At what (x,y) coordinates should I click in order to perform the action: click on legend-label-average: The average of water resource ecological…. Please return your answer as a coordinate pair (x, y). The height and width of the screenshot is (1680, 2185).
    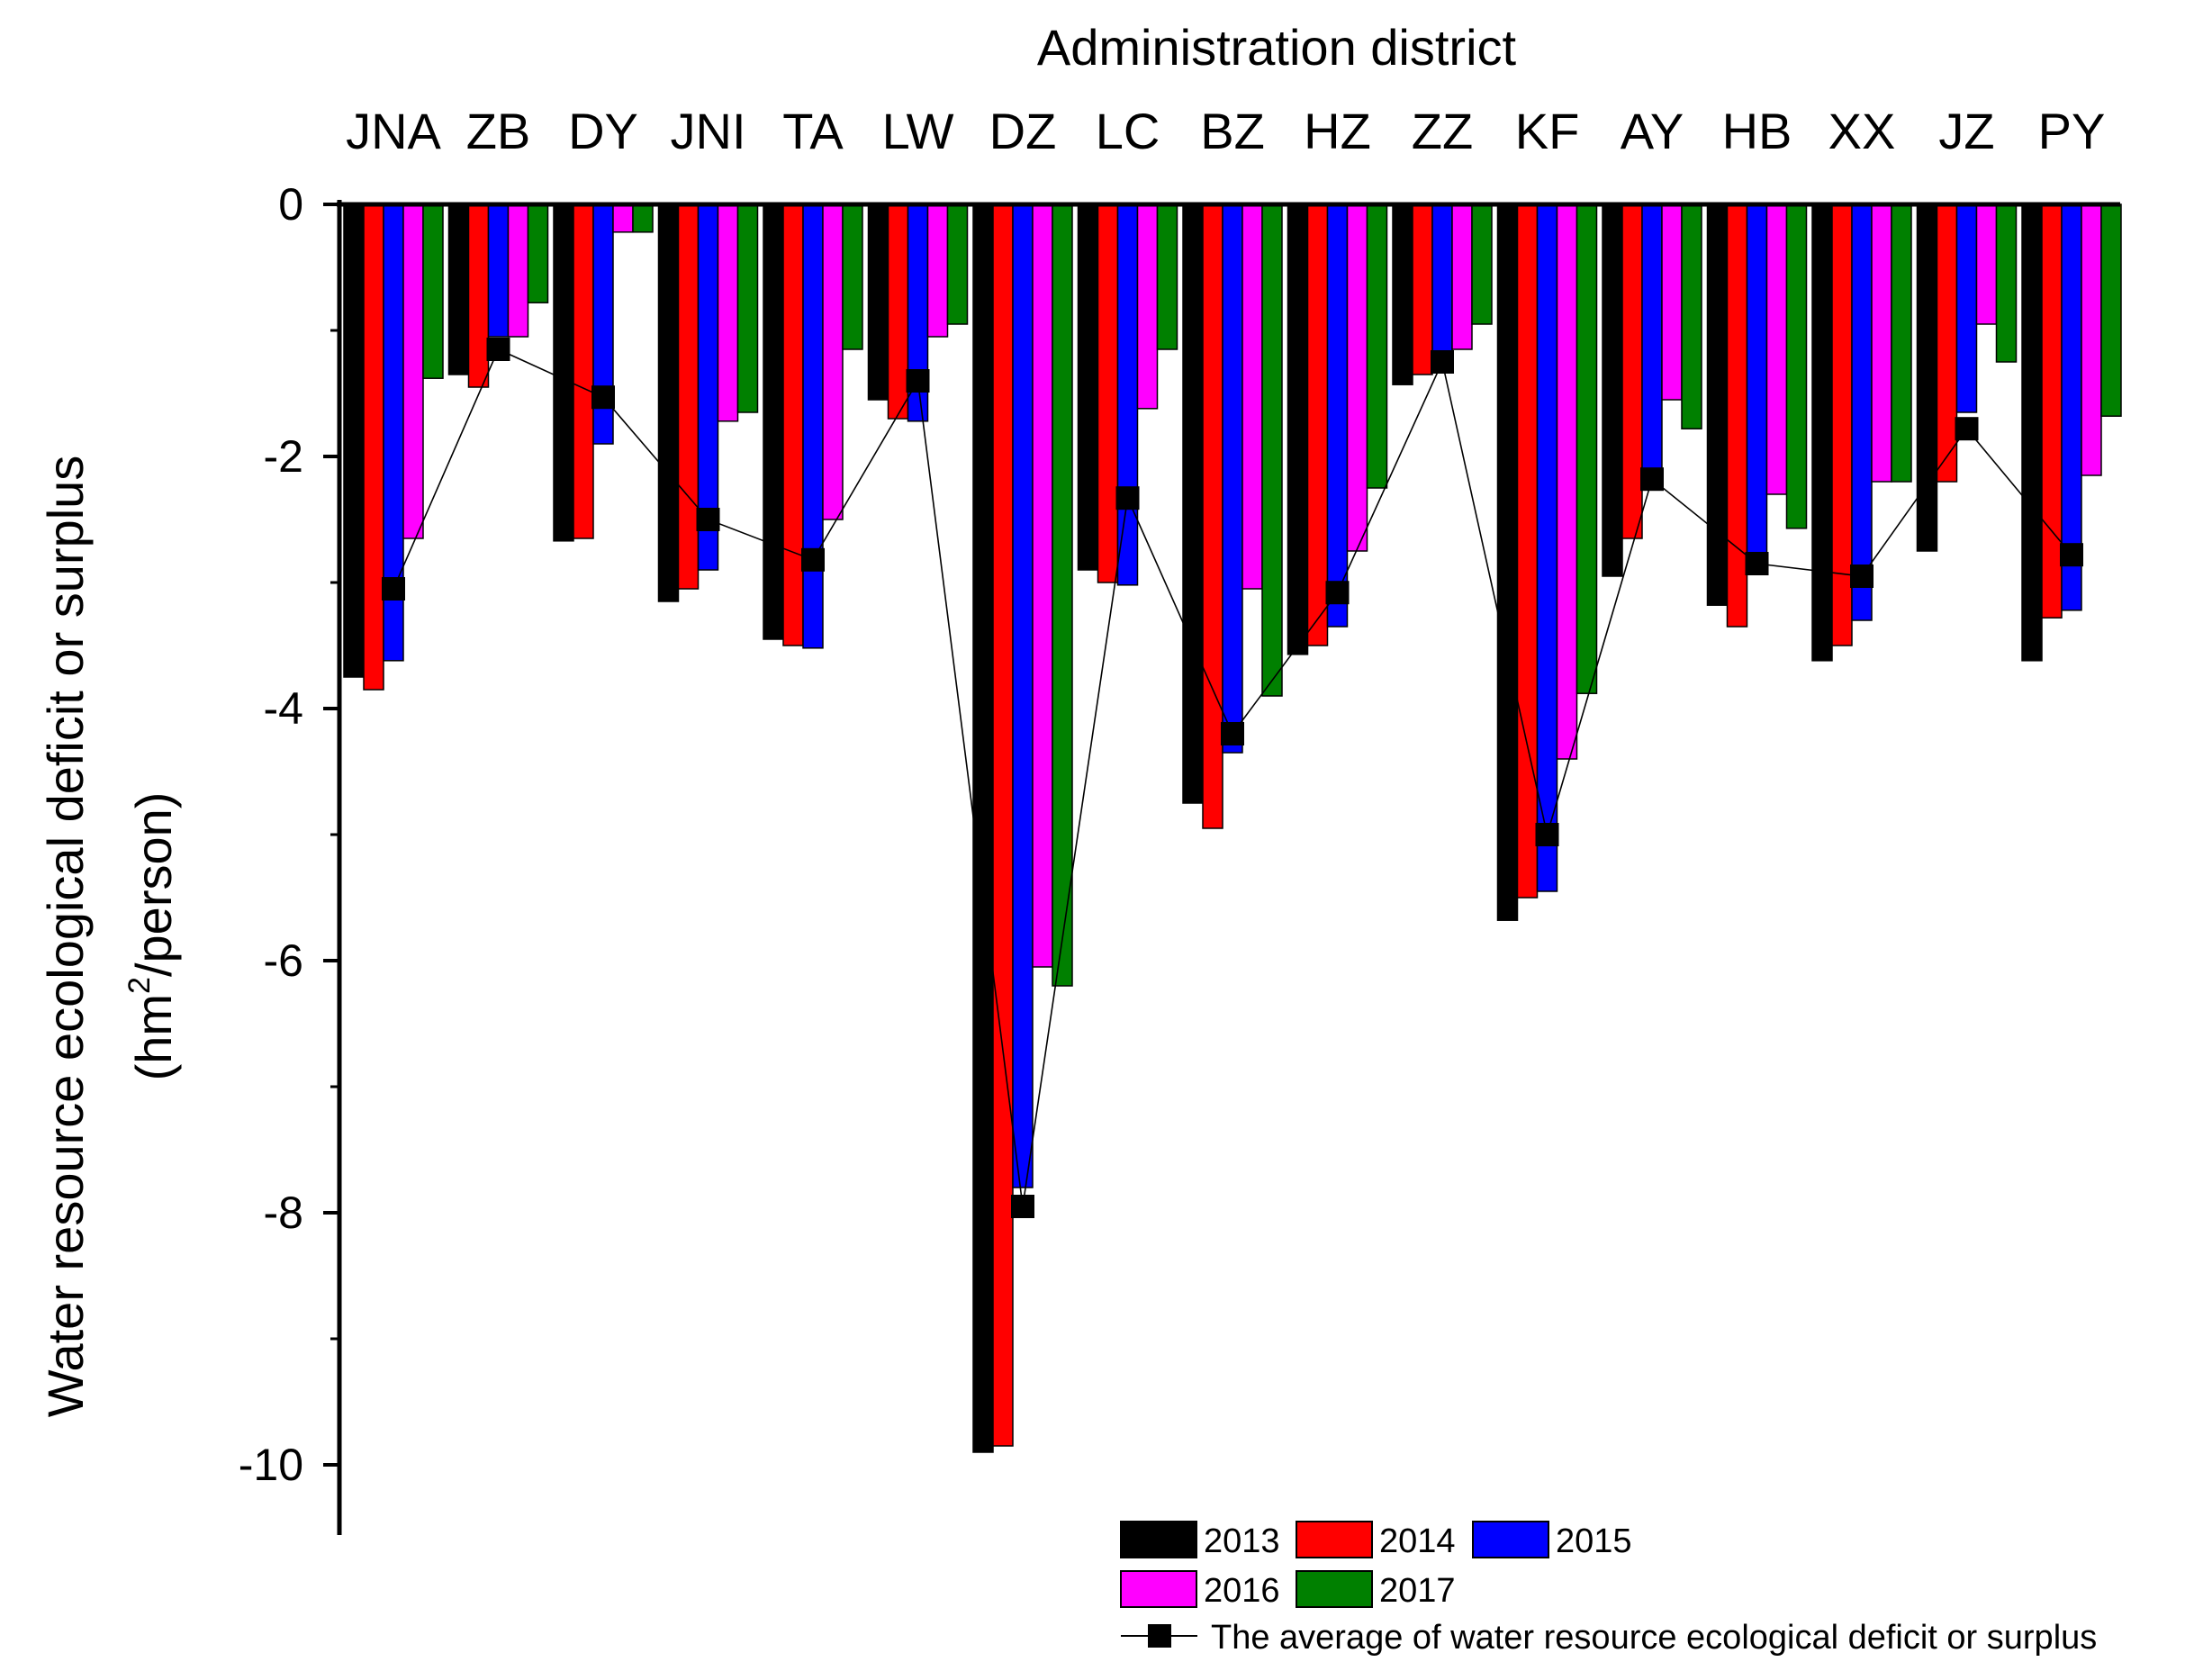
    Looking at the image, I should click on (1654, 1638).